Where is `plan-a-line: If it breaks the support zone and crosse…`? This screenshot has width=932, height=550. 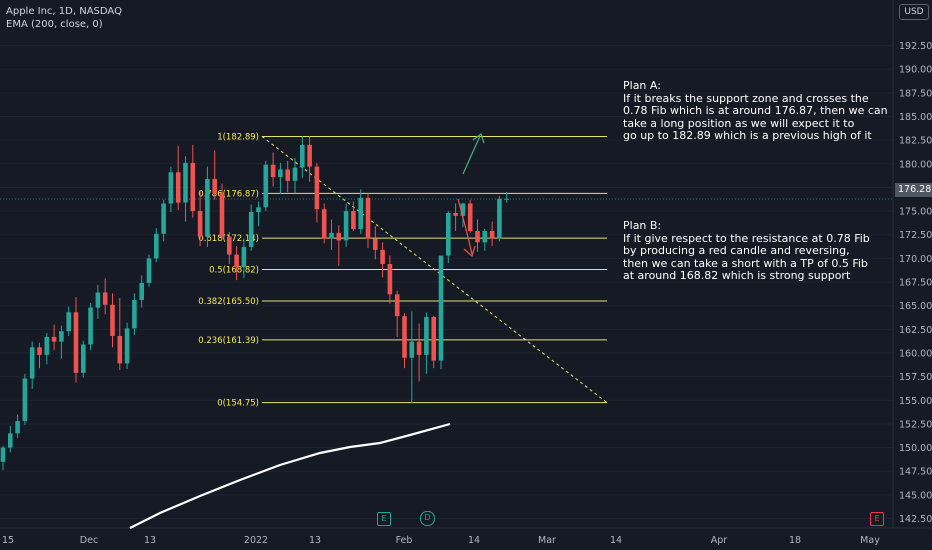 plan-a-line: If it breaks the support zone and crosse… is located at coordinates (746, 98).